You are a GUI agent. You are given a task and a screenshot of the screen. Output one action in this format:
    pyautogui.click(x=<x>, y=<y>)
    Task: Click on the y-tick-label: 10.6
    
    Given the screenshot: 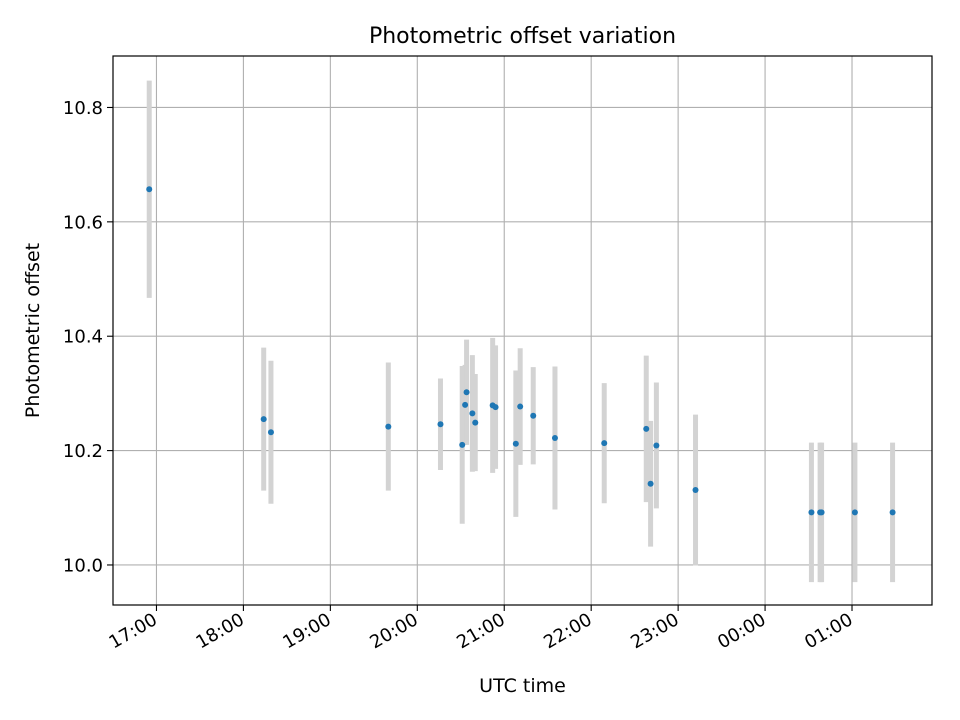 What is the action you would take?
    pyautogui.click(x=83, y=222)
    